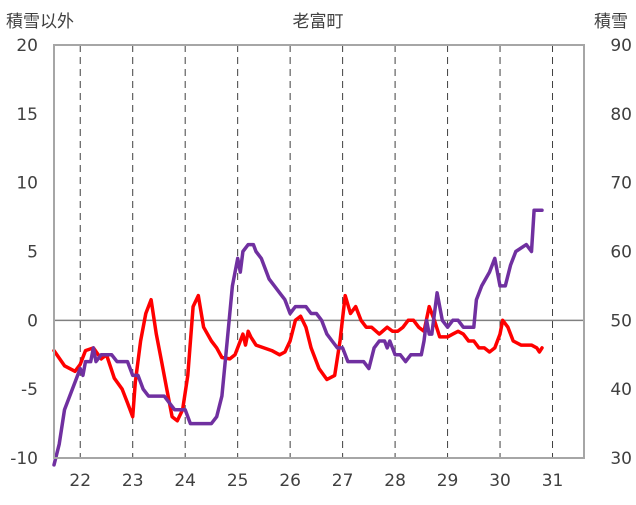 This screenshot has width=636, height=505. What do you see at coordinates (238, 481) in the screenshot?
I see `x-tick-label: 25` at bounding box center [238, 481].